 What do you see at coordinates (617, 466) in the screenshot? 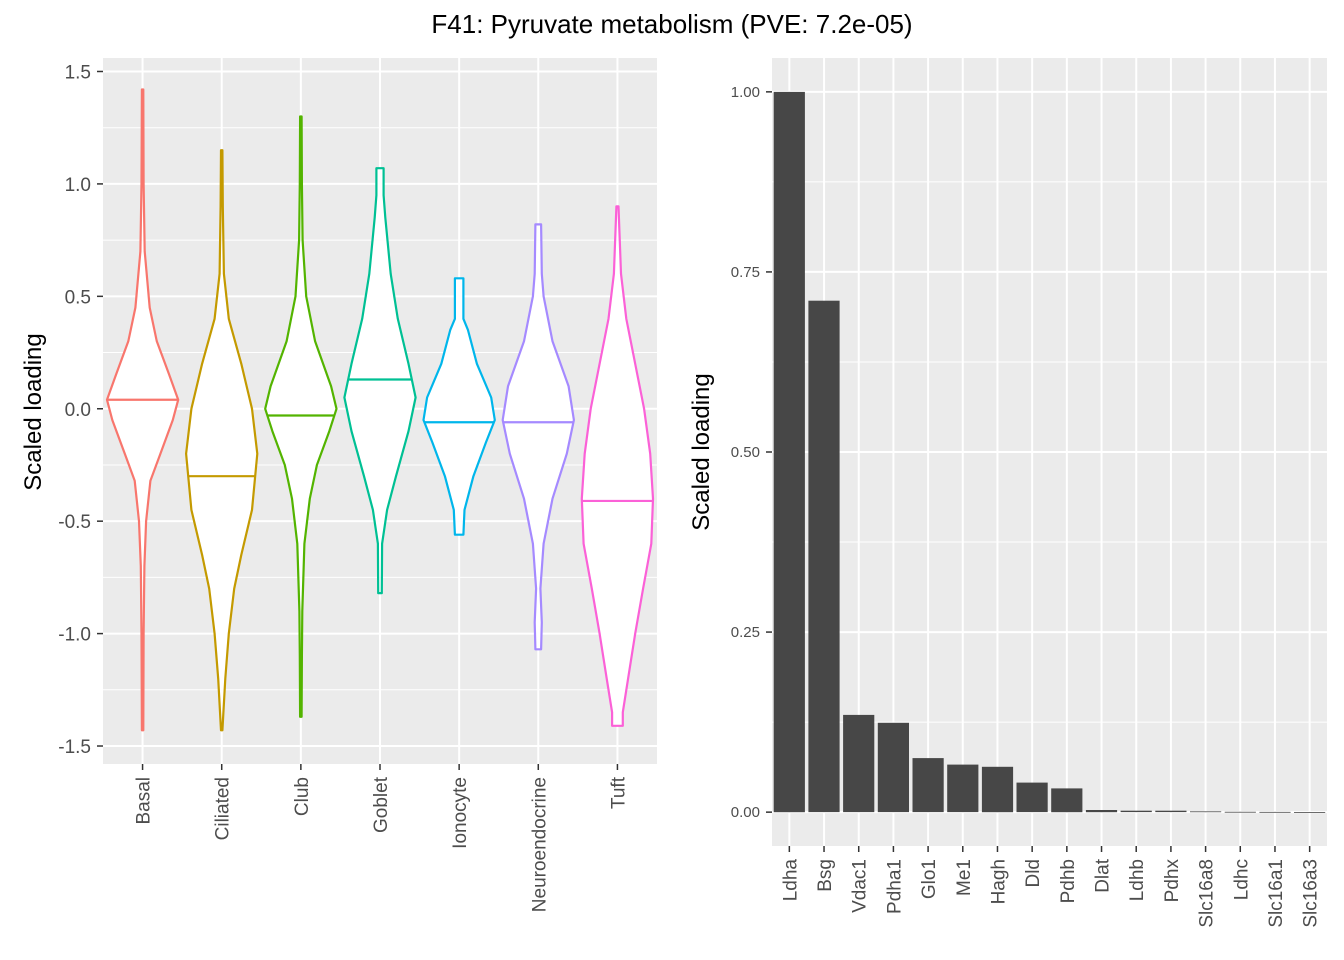
I see `violin-tuft` at bounding box center [617, 466].